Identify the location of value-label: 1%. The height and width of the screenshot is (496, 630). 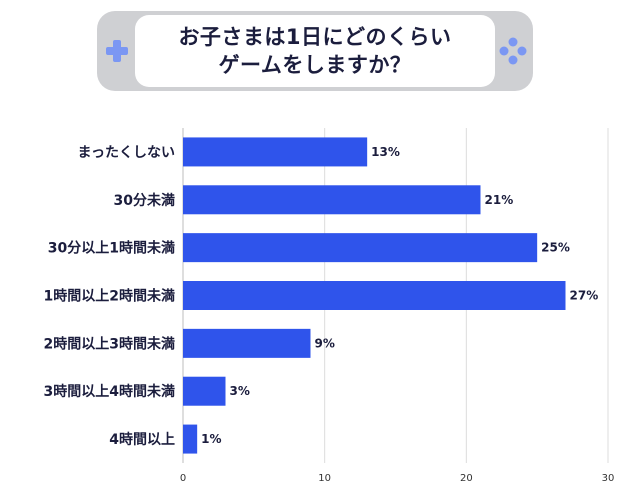
(211, 439).